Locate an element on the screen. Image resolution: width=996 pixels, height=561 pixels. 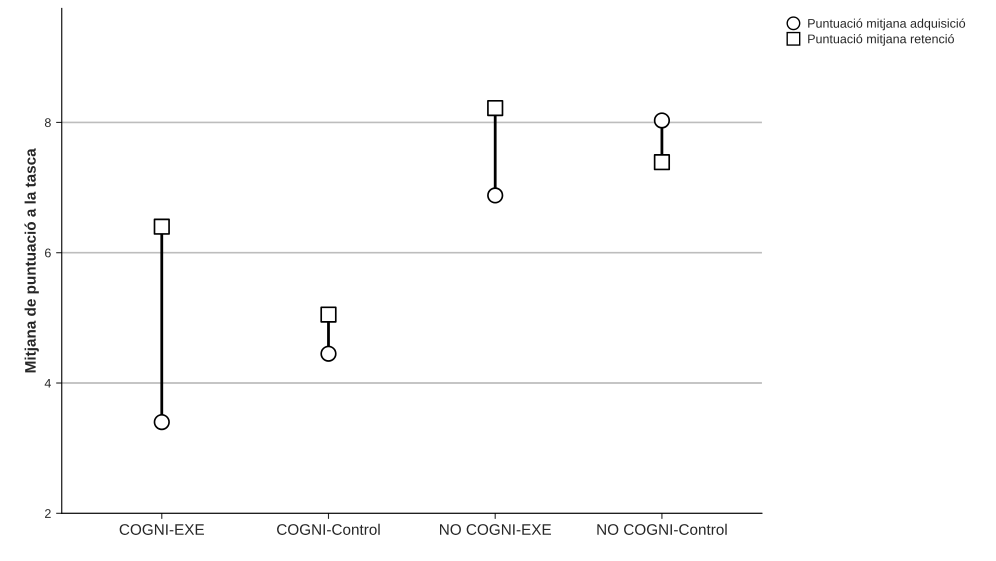
y-axis-title: Mitjana de puntuació a la tasca is located at coordinates (31, 260).